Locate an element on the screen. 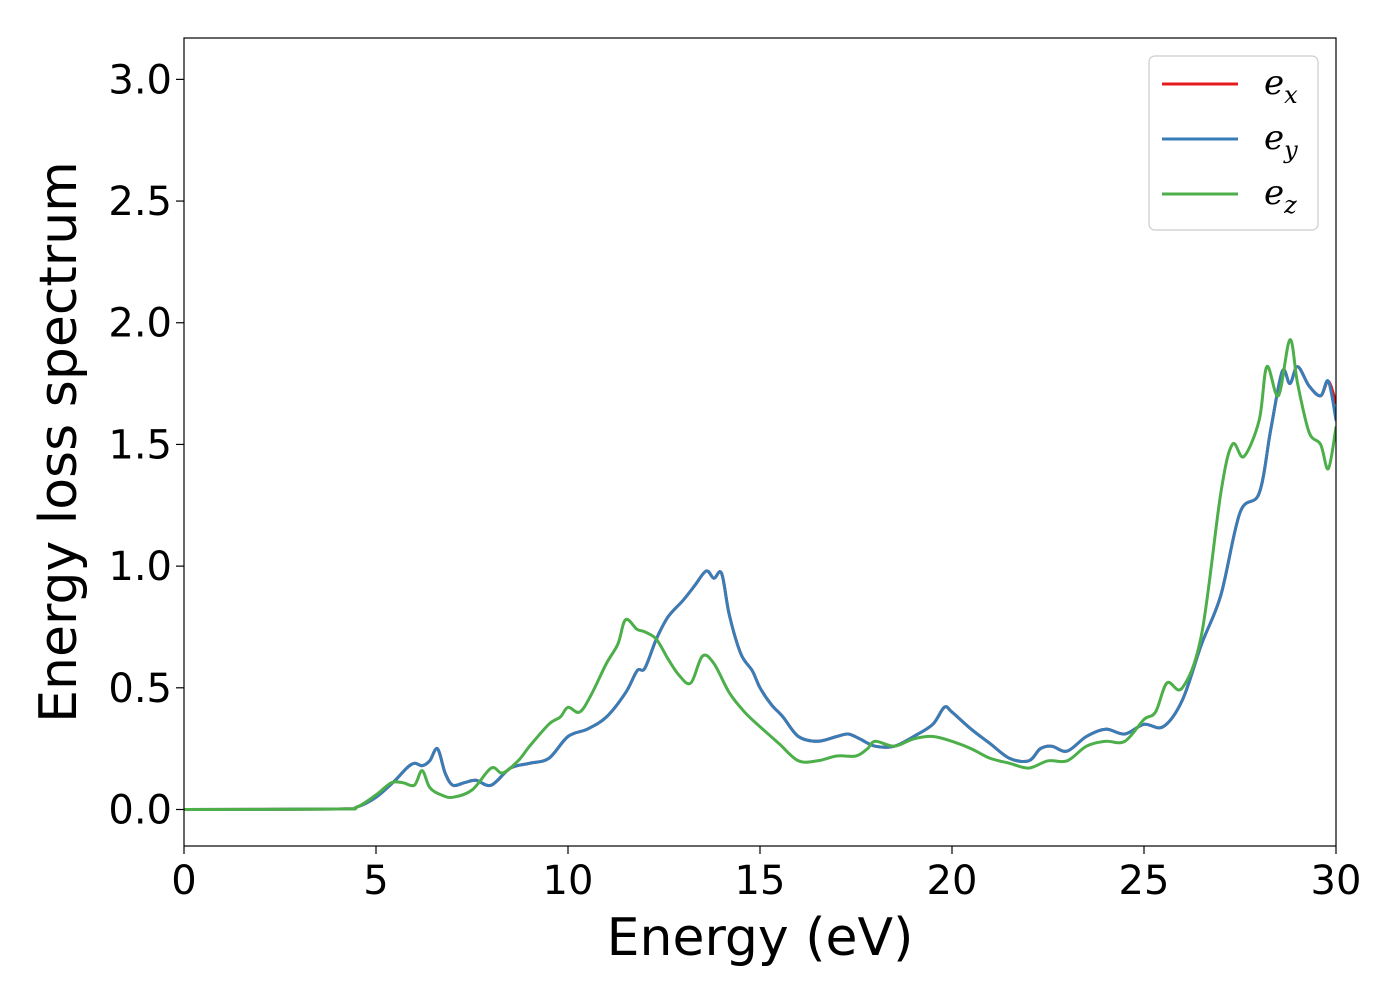 This screenshot has width=1400, height=1000. x-axis-ticks: 0 5 10 15 20 25 30 is located at coordinates (766, 875).